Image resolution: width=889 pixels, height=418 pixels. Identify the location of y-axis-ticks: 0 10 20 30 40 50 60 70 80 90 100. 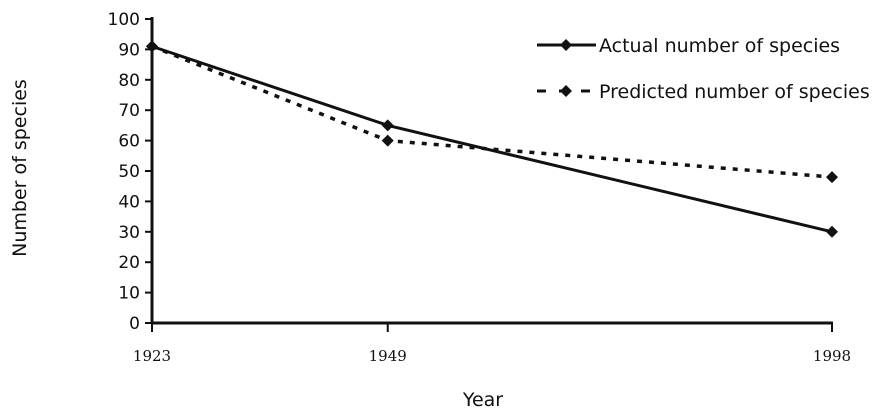
(130, 172).